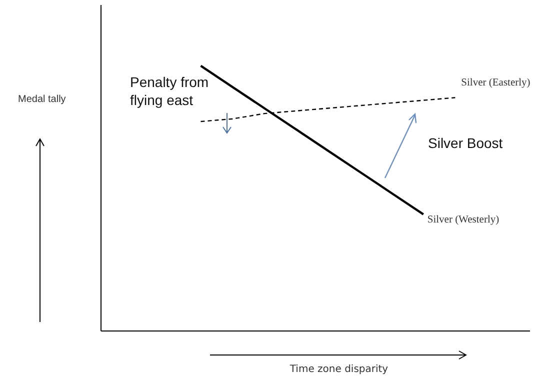 The image size is (546, 384). I want to click on text: Medal tally, so click(42, 99).